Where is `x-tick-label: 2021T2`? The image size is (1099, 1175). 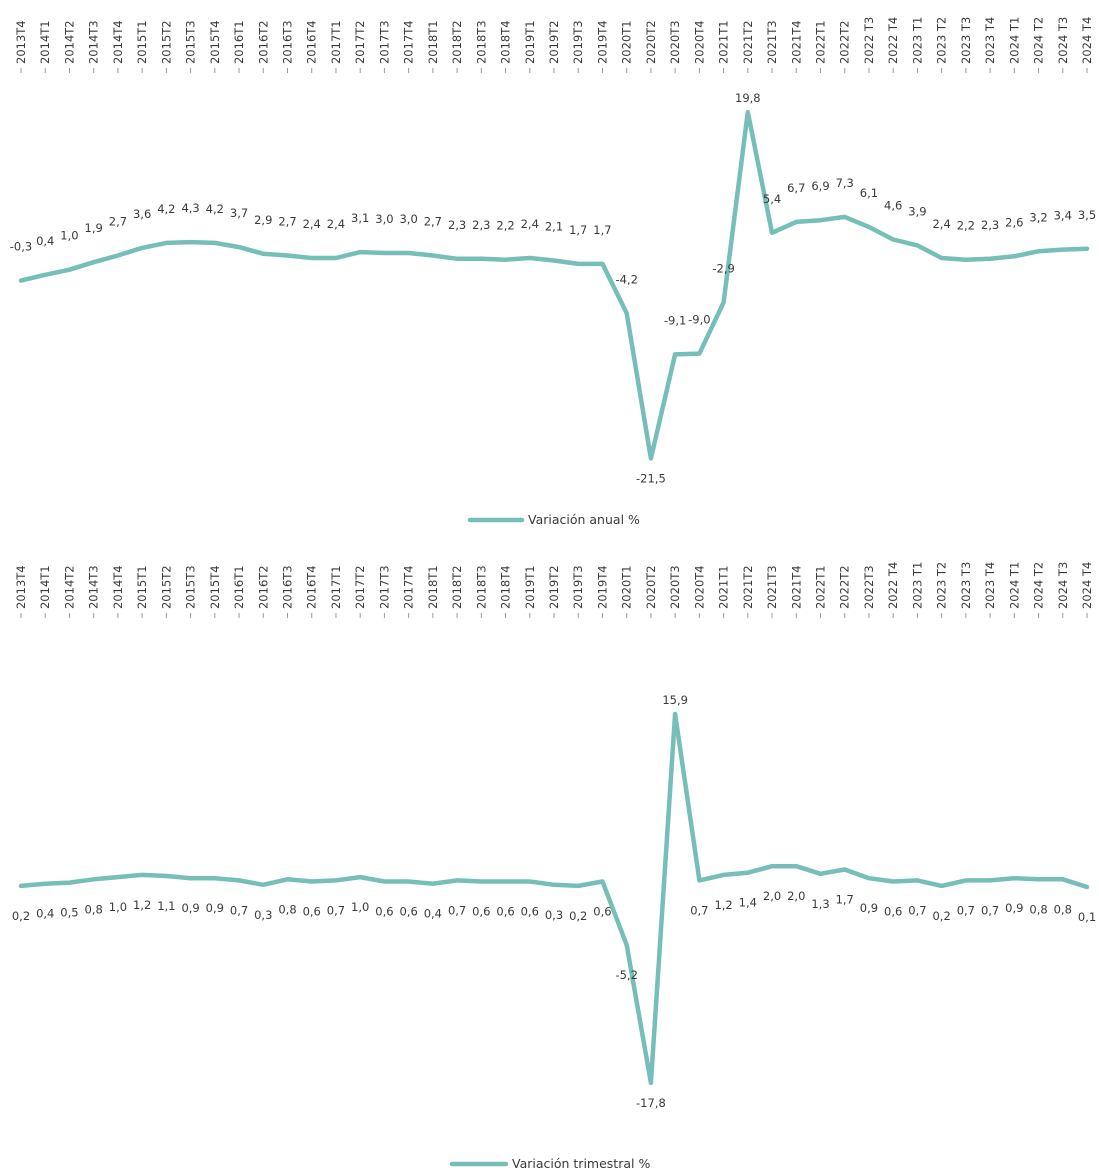 x-tick-label: 2021T2 is located at coordinates (748, 587).